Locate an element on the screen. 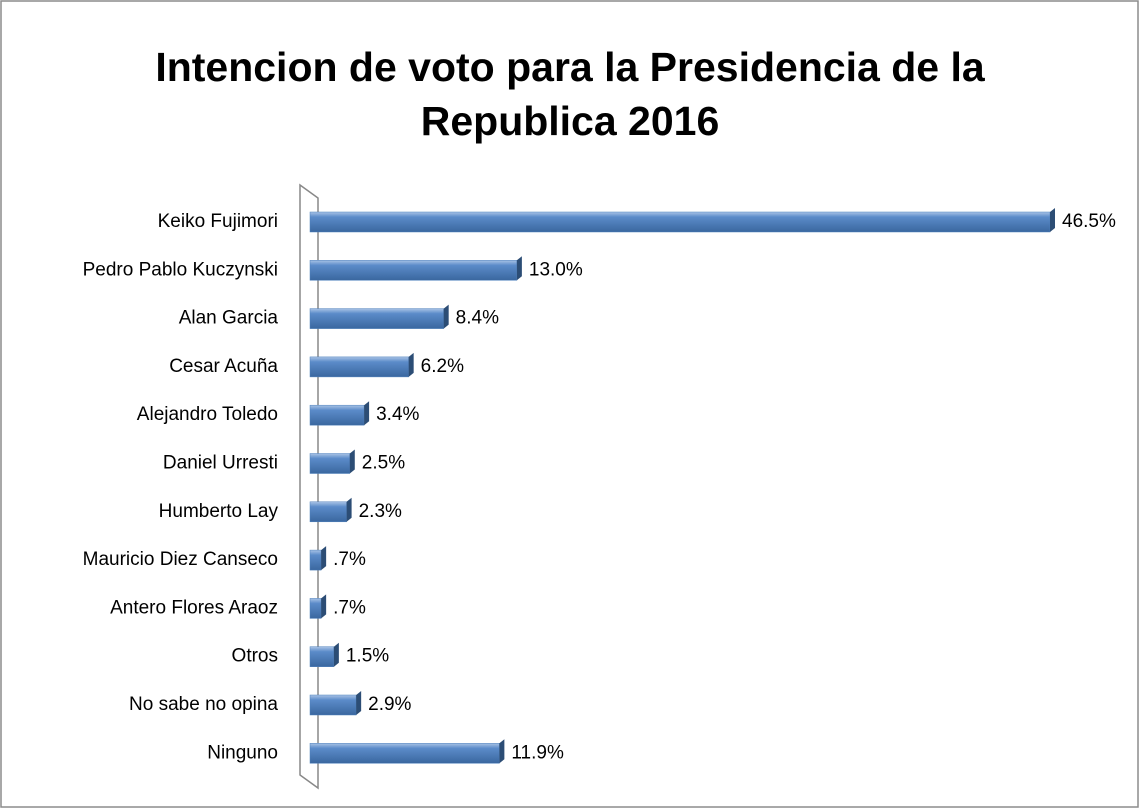  value-label: 2.9% is located at coordinates (389, 704).